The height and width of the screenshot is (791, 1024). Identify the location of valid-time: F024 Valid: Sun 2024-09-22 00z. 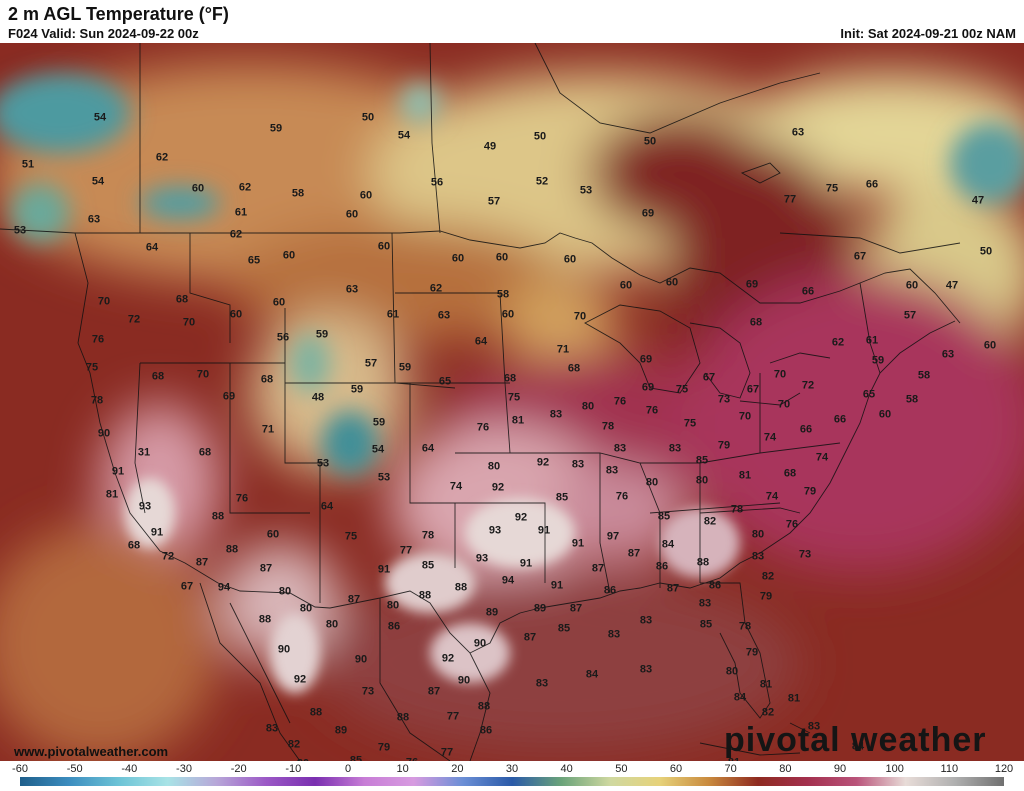
(103, 33).